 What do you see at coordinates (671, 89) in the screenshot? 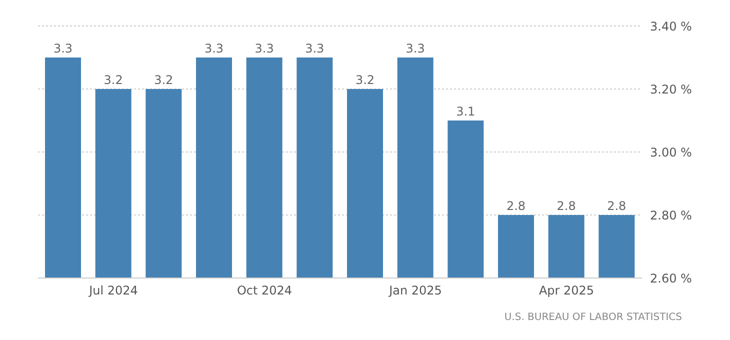
I see `y-tick-label: 3.20 %` at bounding box center [671, 89].